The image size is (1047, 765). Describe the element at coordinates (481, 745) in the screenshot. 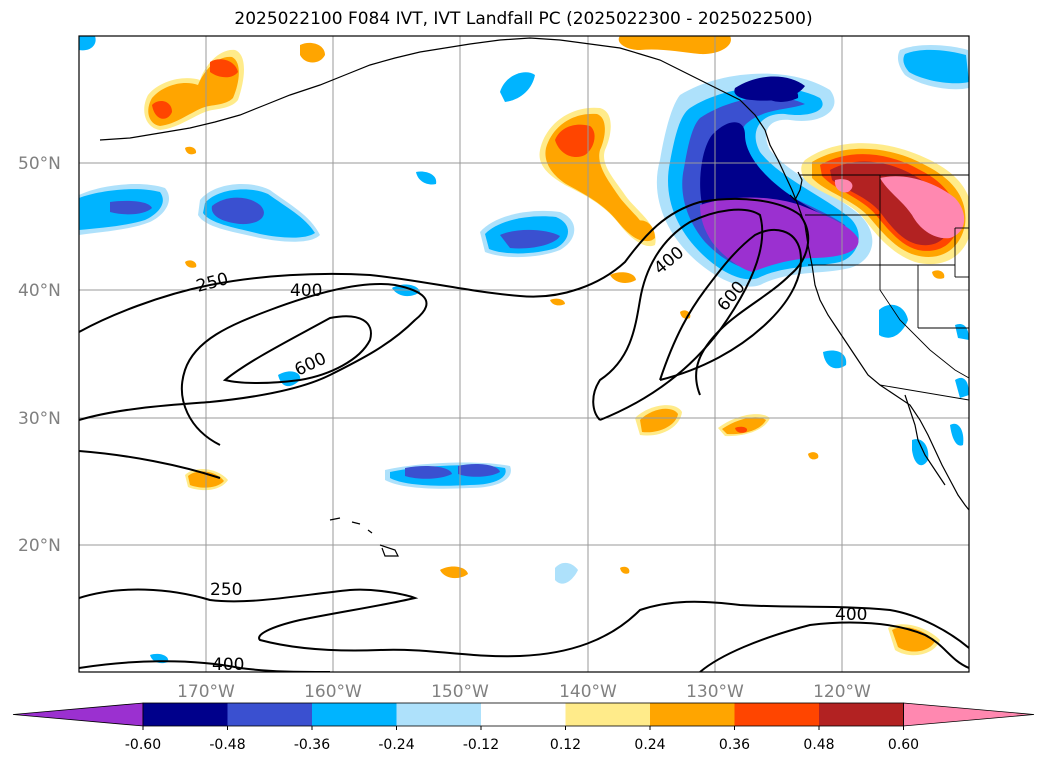

I see `colorbar-tick-label: -0.12` at that location.